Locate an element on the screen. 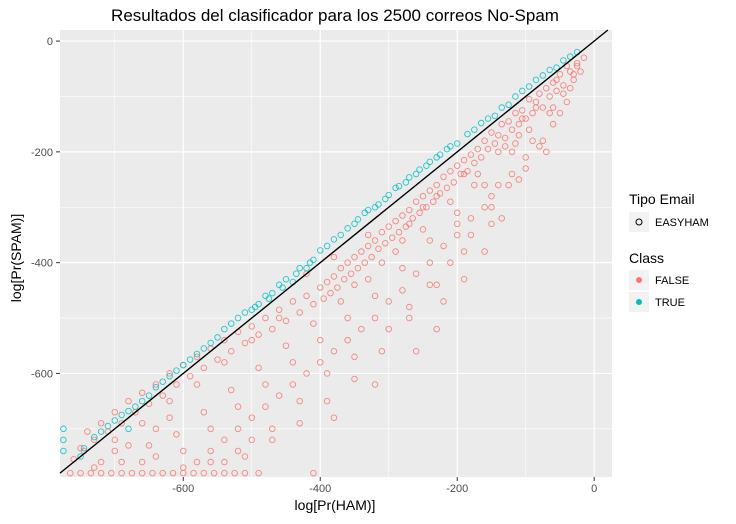  x-tick-label: -400 is located at coordinates (320, 489).